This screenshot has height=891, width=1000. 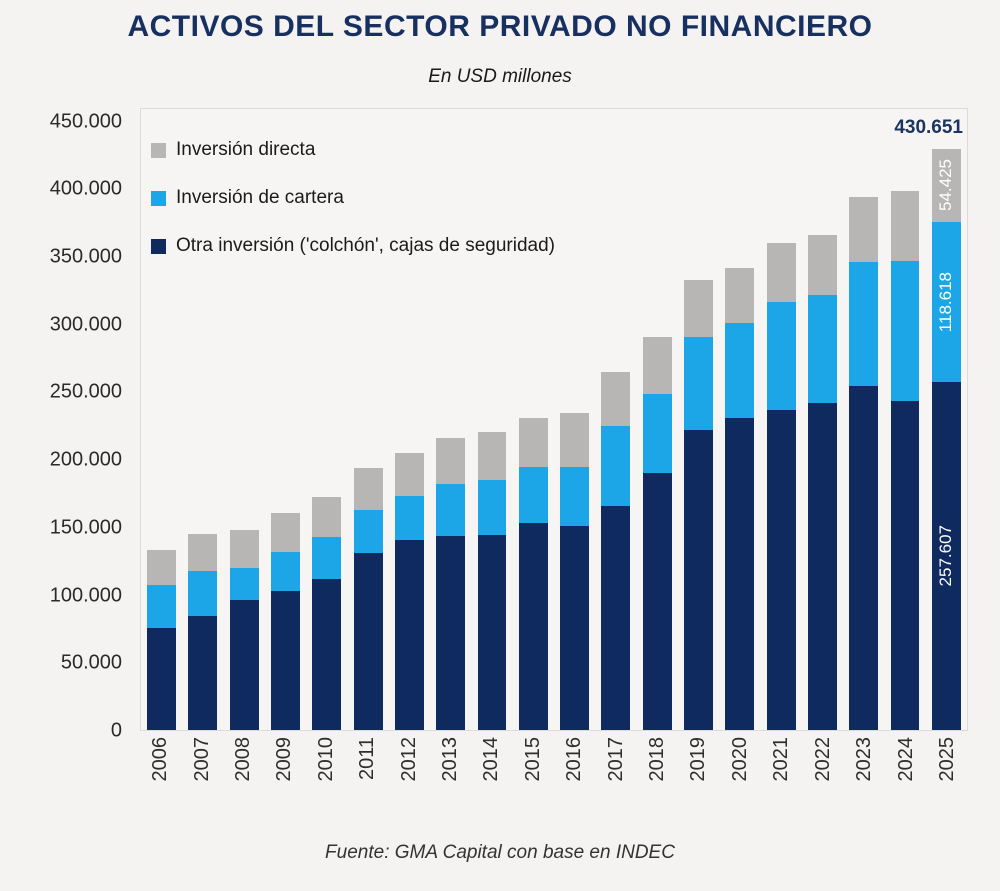 I want to click on bar-2024-segment-navy, so click(x=905, y=565).